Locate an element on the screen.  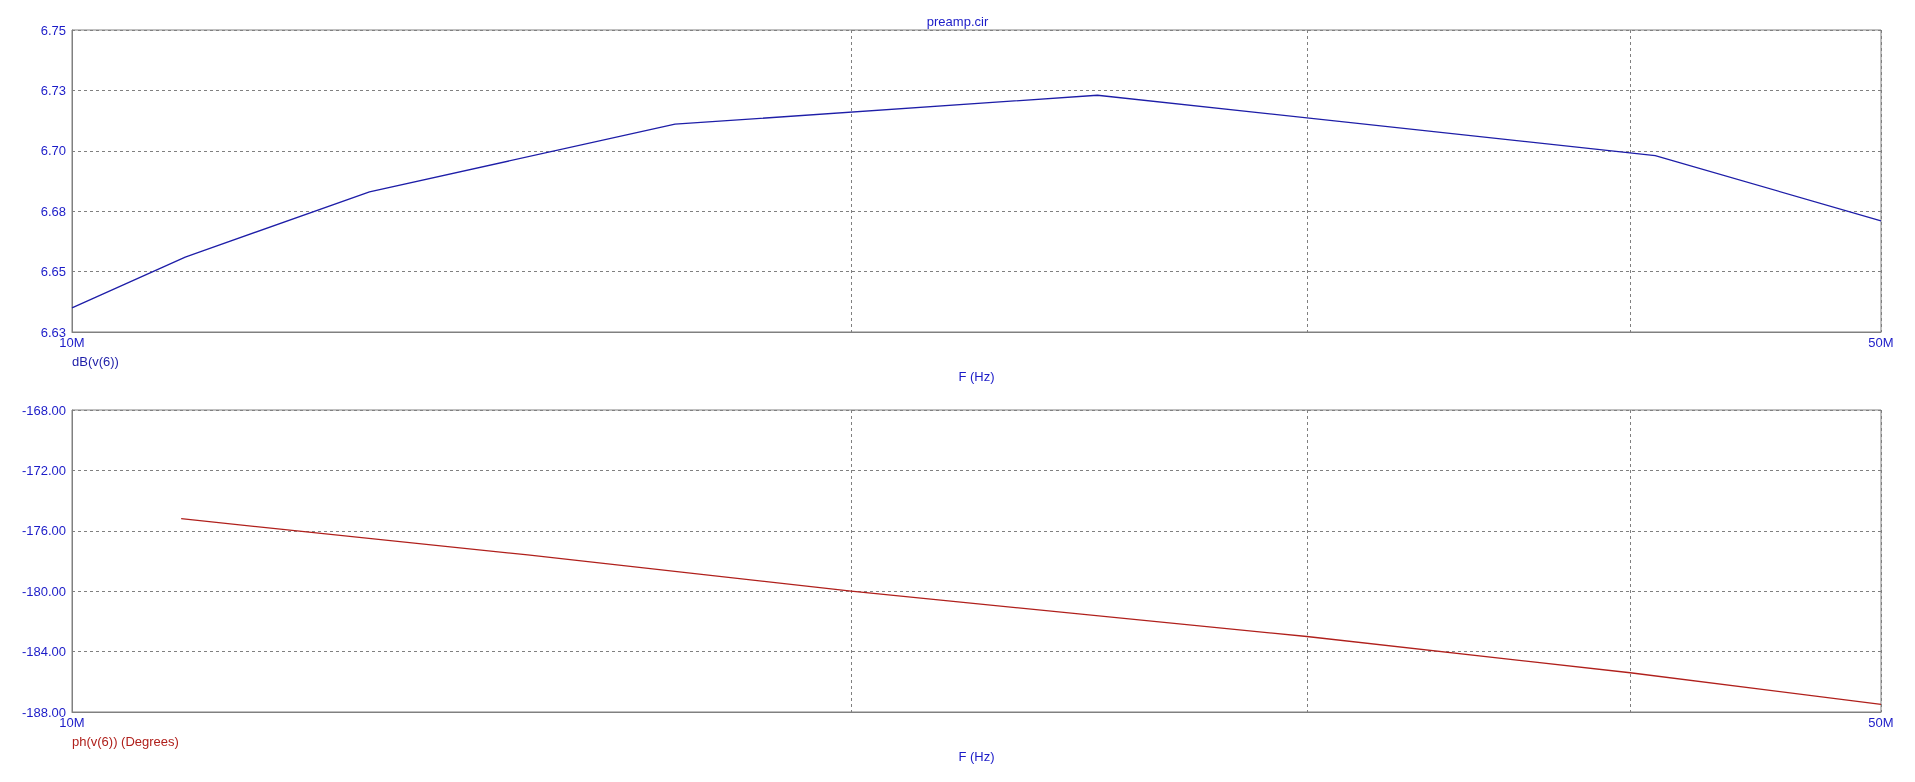
chart-title: preamp.cir is located at coordinates (957, 21).